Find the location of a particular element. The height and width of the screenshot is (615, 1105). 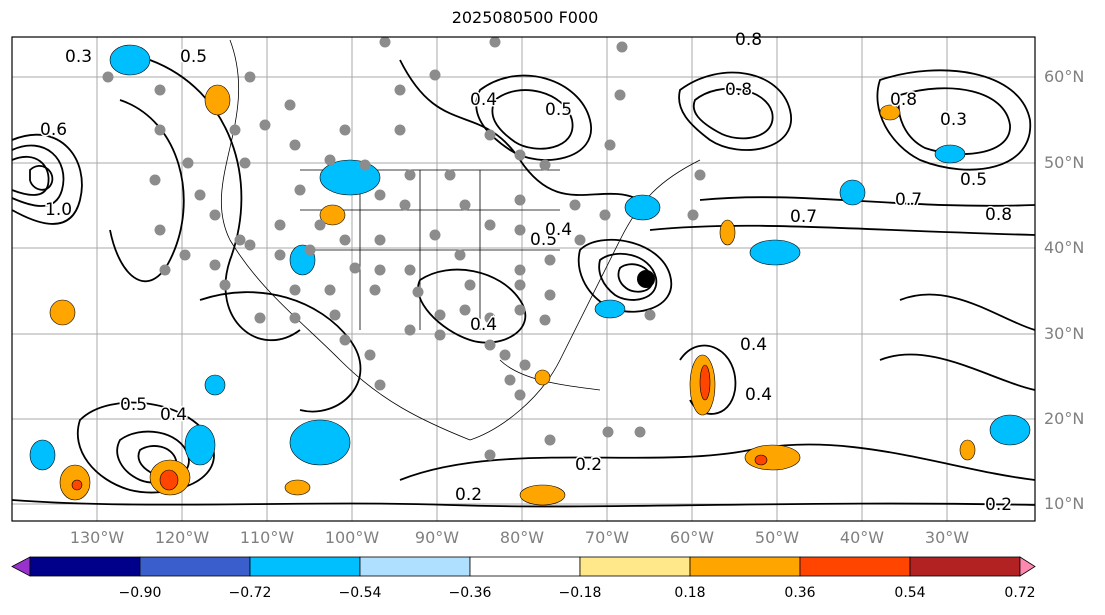

colorbar-extend-min is located at coordinates (21, 566).